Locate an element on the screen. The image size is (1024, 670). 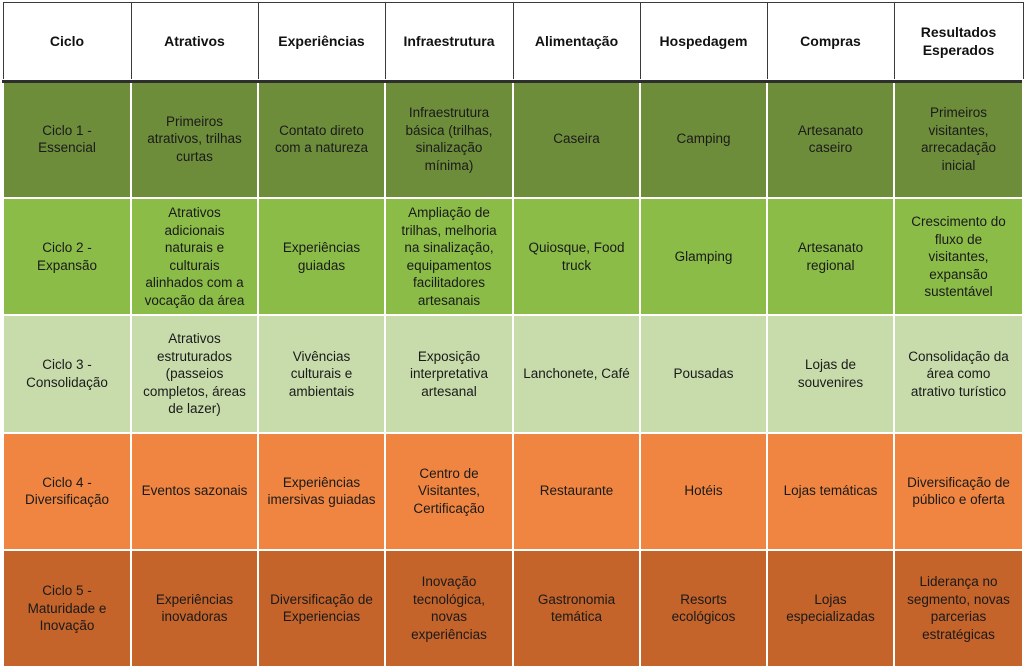
table-cell: Inovação tecnológica, novas experiências is located at coordinates (449, 608).